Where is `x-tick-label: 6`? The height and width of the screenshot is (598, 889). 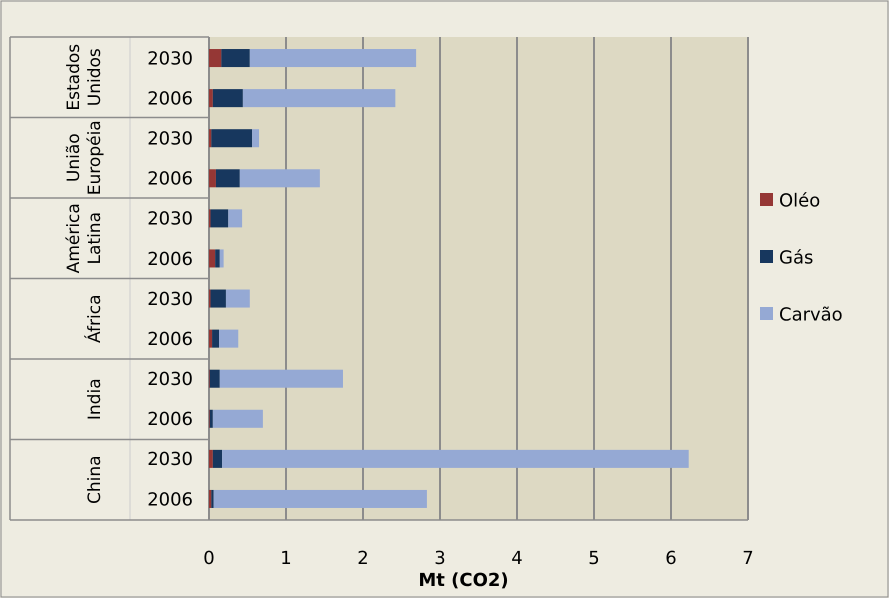
x-tick-label: 6 is located at coordinates (671, 558).